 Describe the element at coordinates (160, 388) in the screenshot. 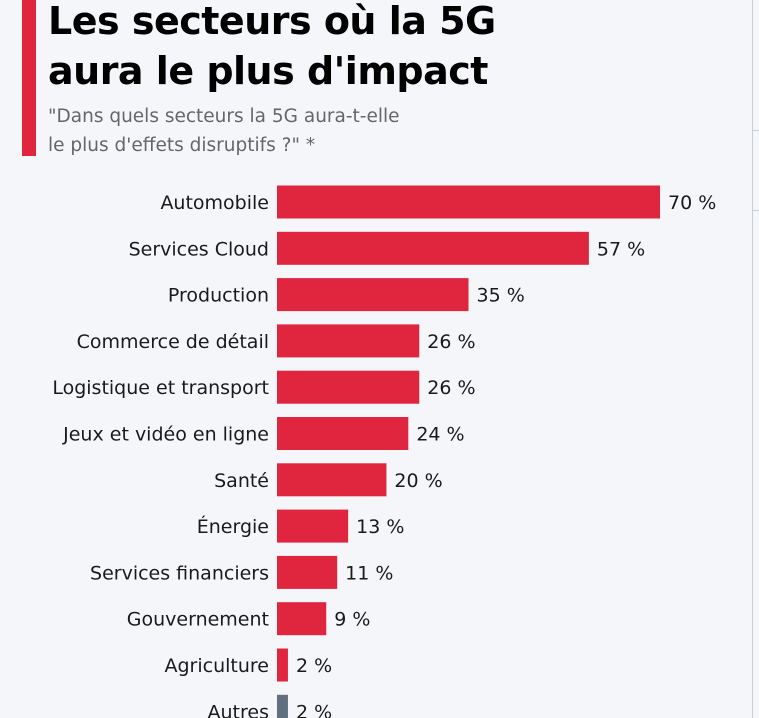

I see `category-label: Logistique et transport` at that location.